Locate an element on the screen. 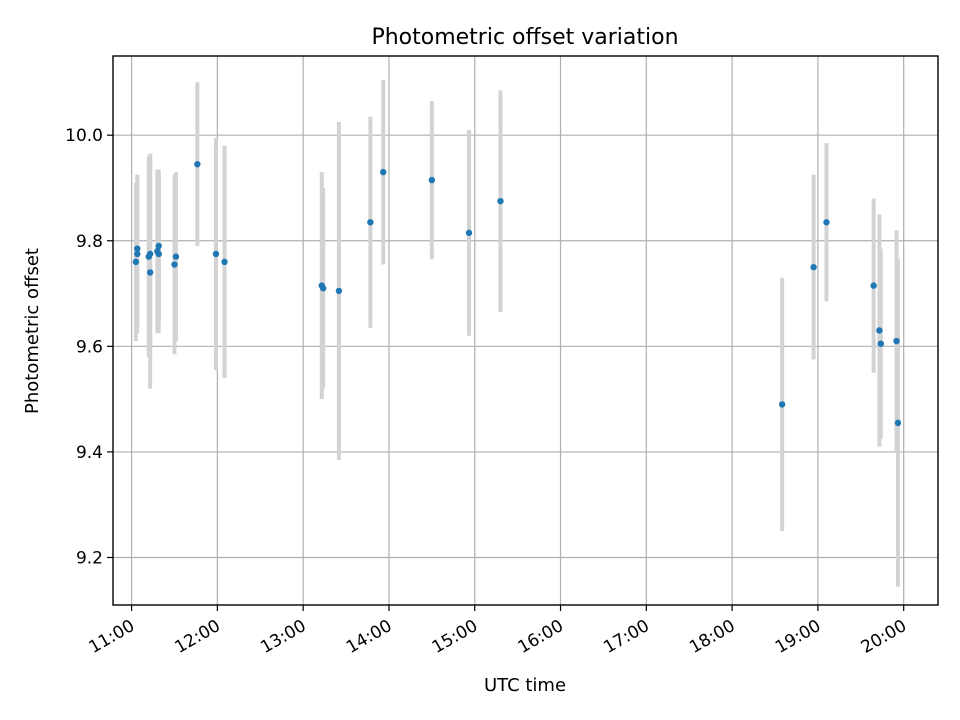 The height and width of the screenshot is (720, 960). x-axis-label: UTC time is located at coordinates (525, 685).